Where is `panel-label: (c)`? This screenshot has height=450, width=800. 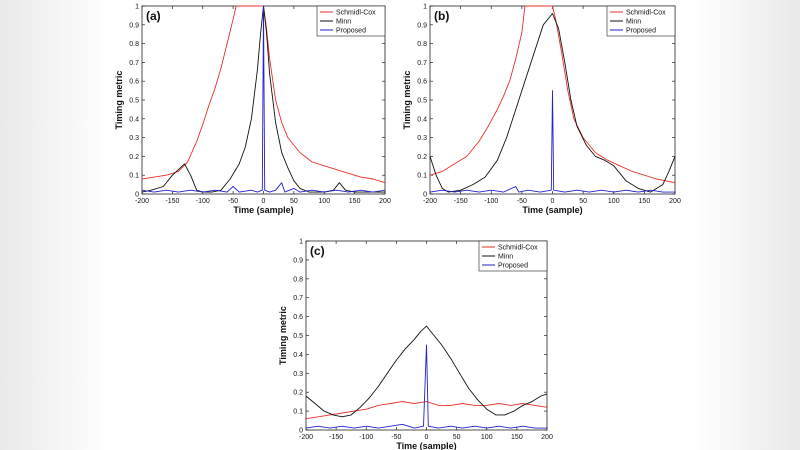
panel-label: (c) is located at coordinates (317, 251).